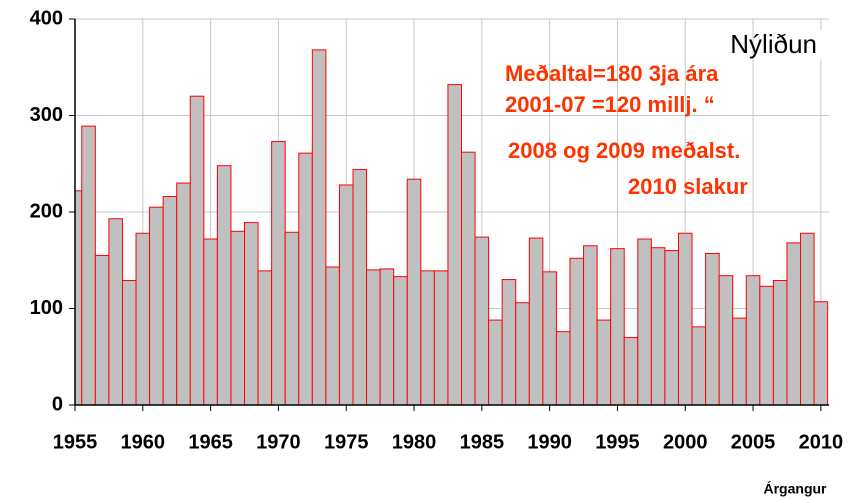 This screenshot has height=500, width=853. I want to click on y-tick-label: 400, so click(46, 18).